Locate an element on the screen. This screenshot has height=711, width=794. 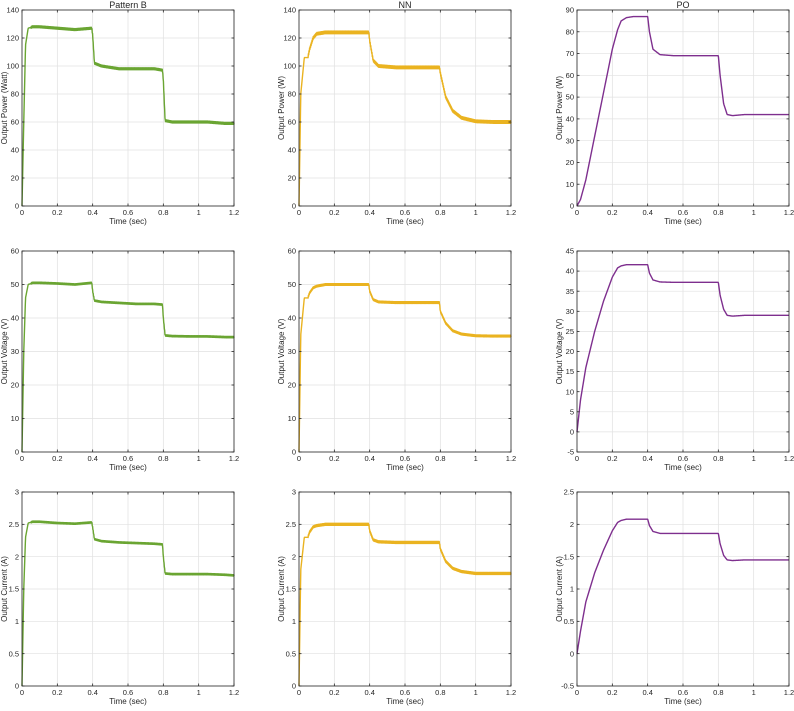
subplot-title: Pattern B is located at coordinates (128, 5).